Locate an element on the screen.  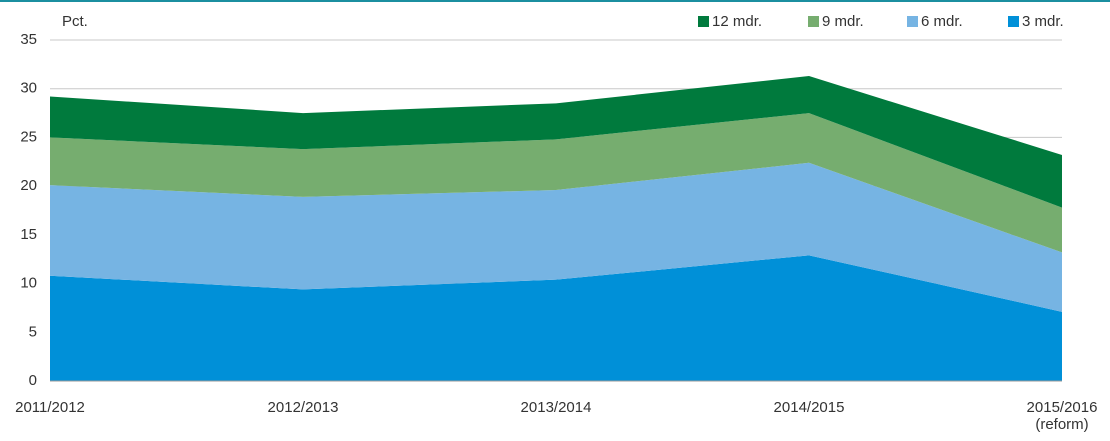
legend-label: 12 mdr. is located at coordinates (737, 21).